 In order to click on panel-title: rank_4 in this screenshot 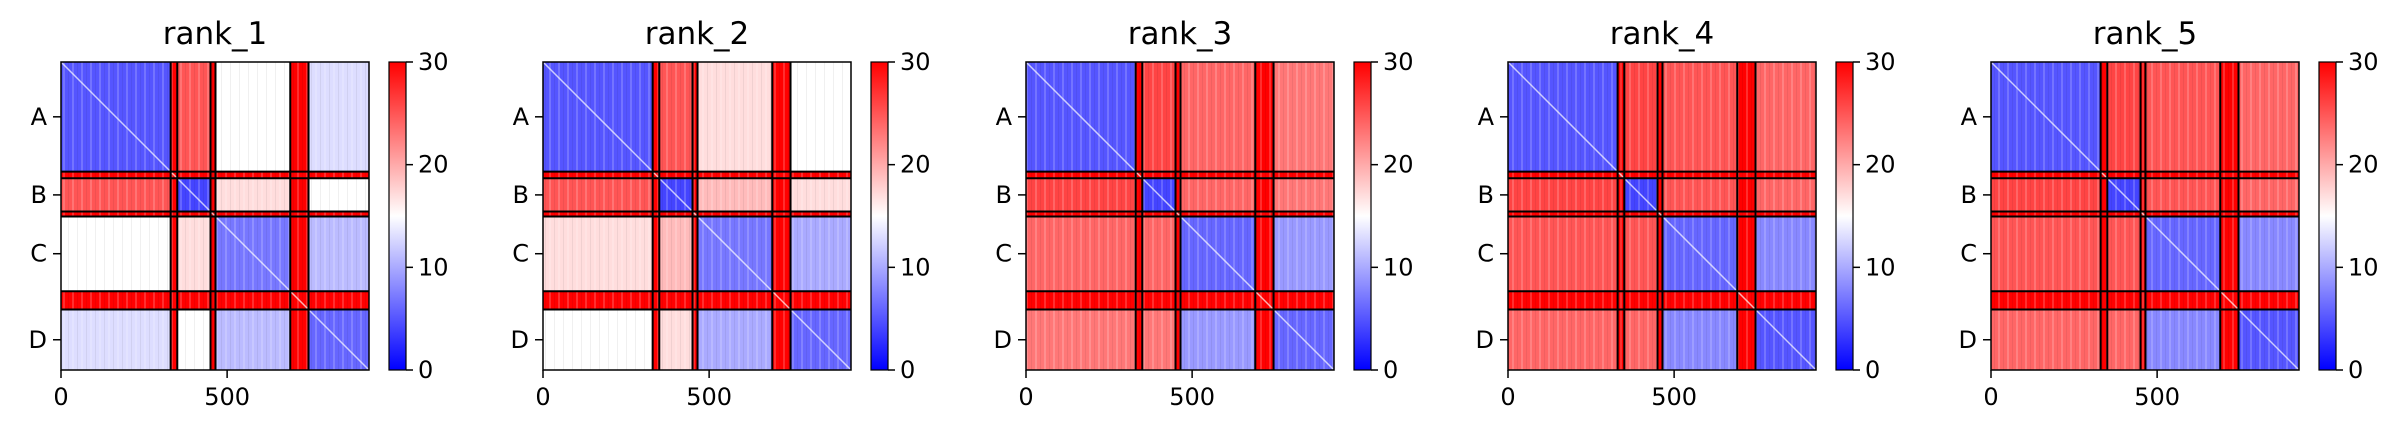, I will do `click(1662, 34)`.